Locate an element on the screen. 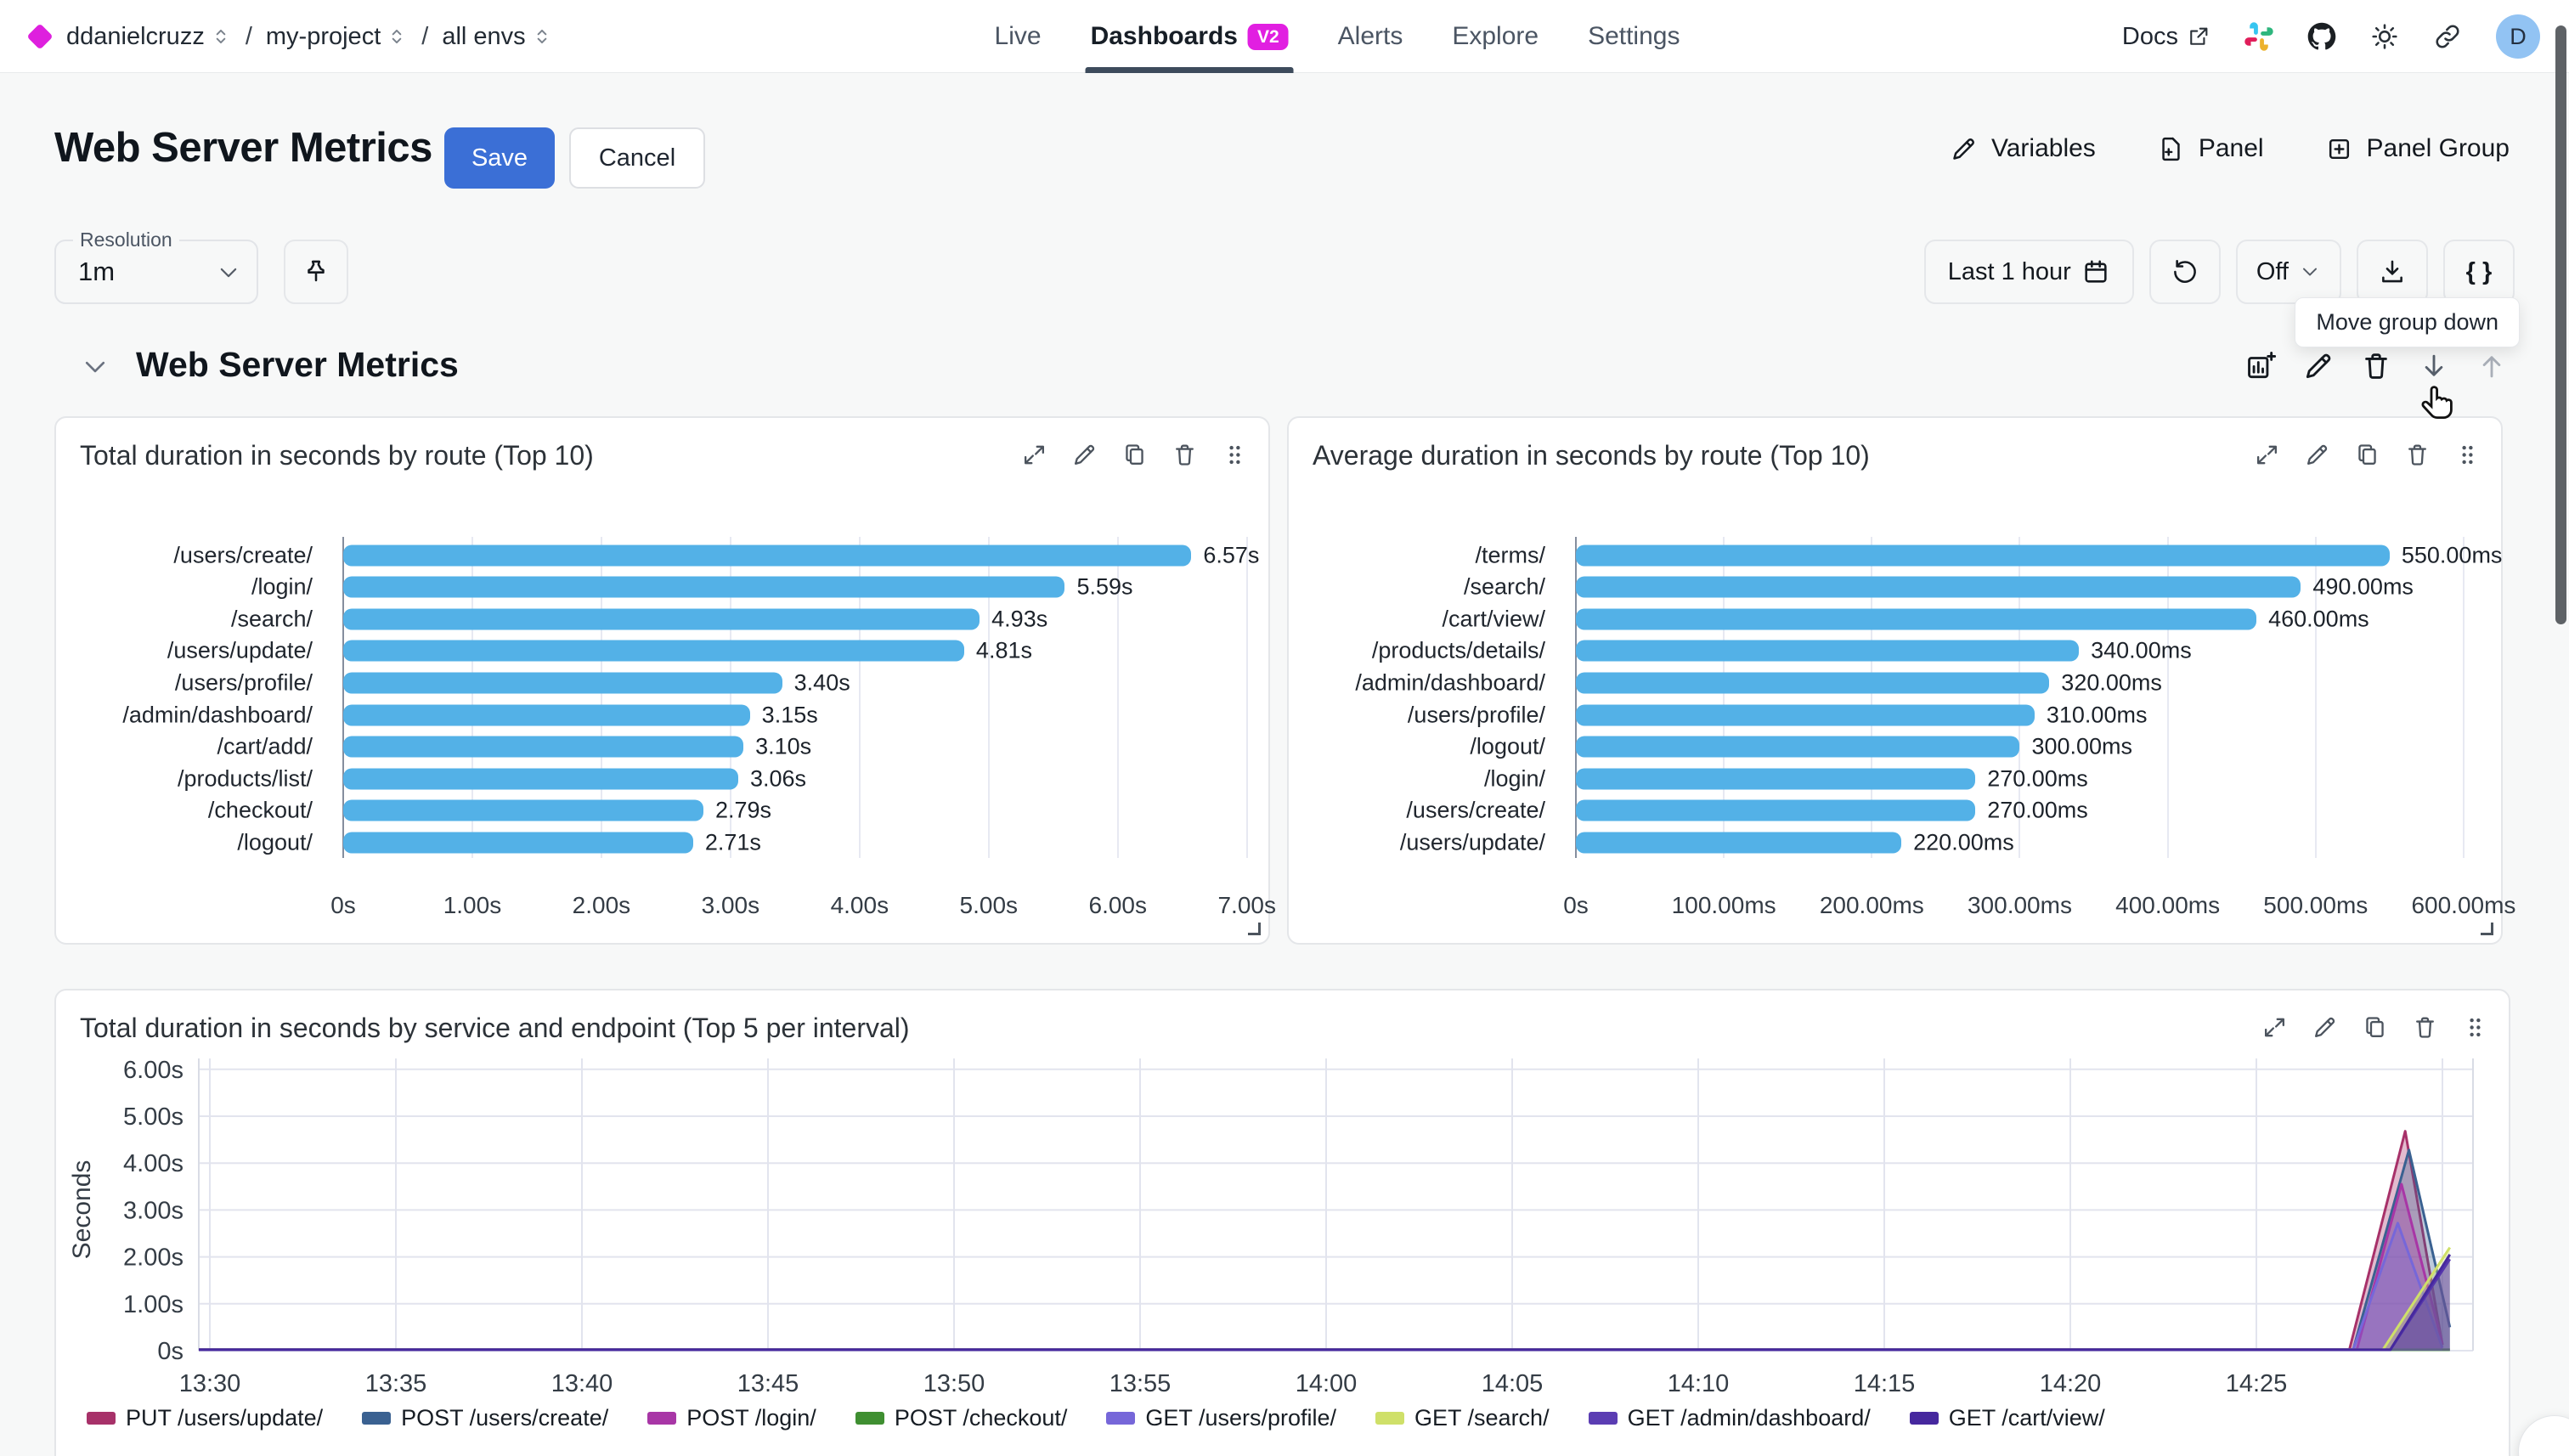 The height and width of the screenshot is (1456, 2569). time-range-button: Last 1 hour is located at coordinates (2029, 272).